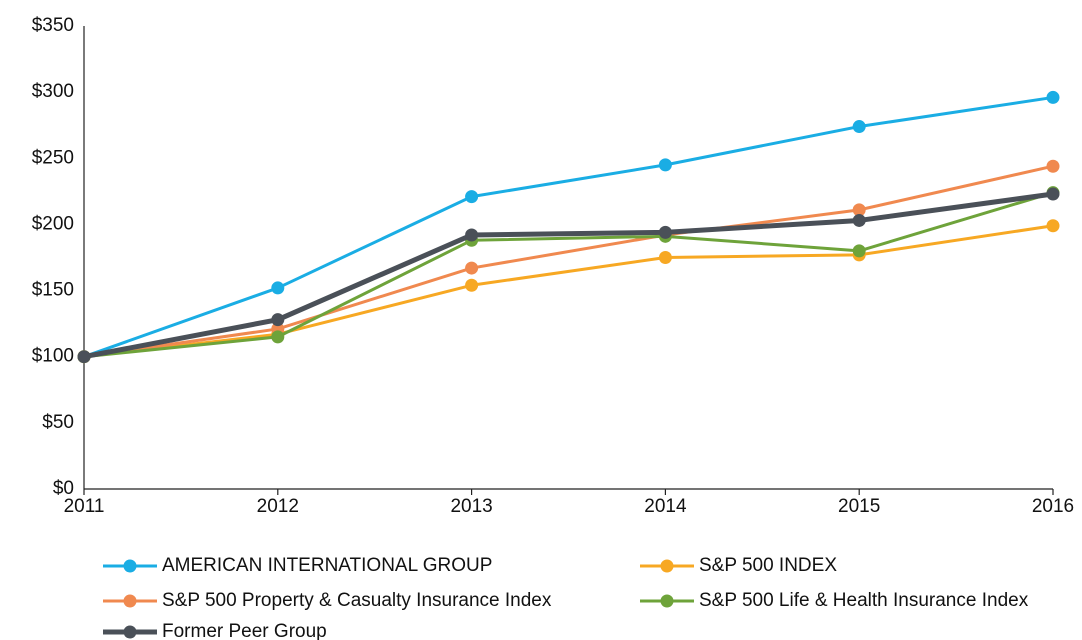  What do you see at coordinates (58, 422) in the screenshot?
I see `y-tick-label: $50` at bounding box center [58, 422].